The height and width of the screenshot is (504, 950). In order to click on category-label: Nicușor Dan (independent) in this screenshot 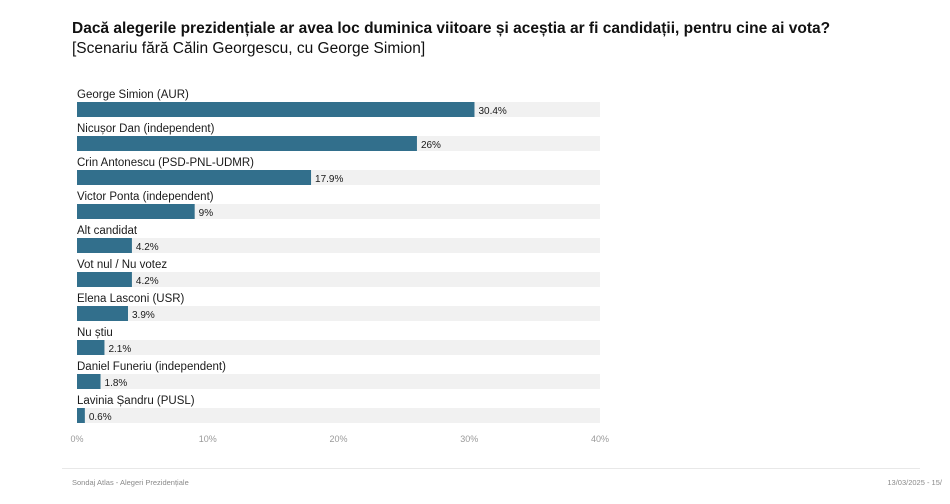, I will do `click(146, 129)`.